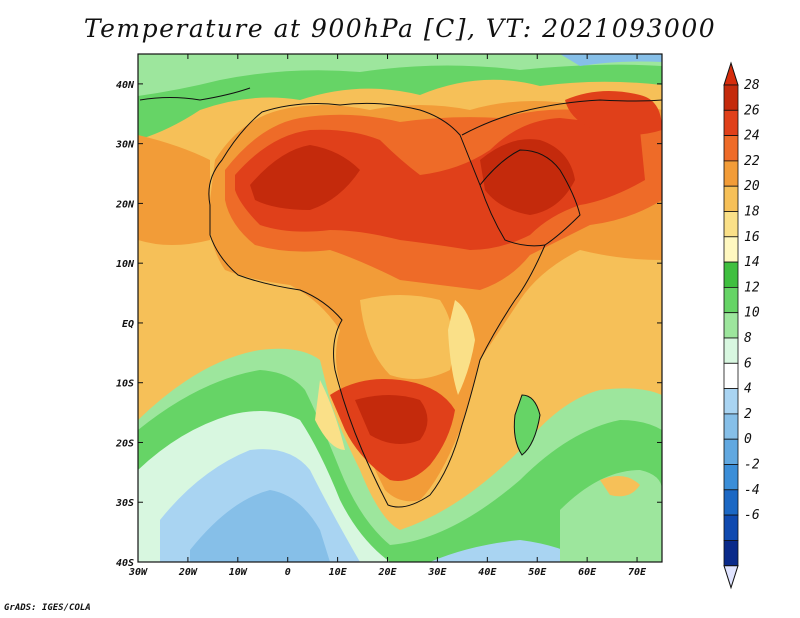 This screenshot has width=800, height=618. I want to click on lon-tick-label: 30E, so click(437, 572).